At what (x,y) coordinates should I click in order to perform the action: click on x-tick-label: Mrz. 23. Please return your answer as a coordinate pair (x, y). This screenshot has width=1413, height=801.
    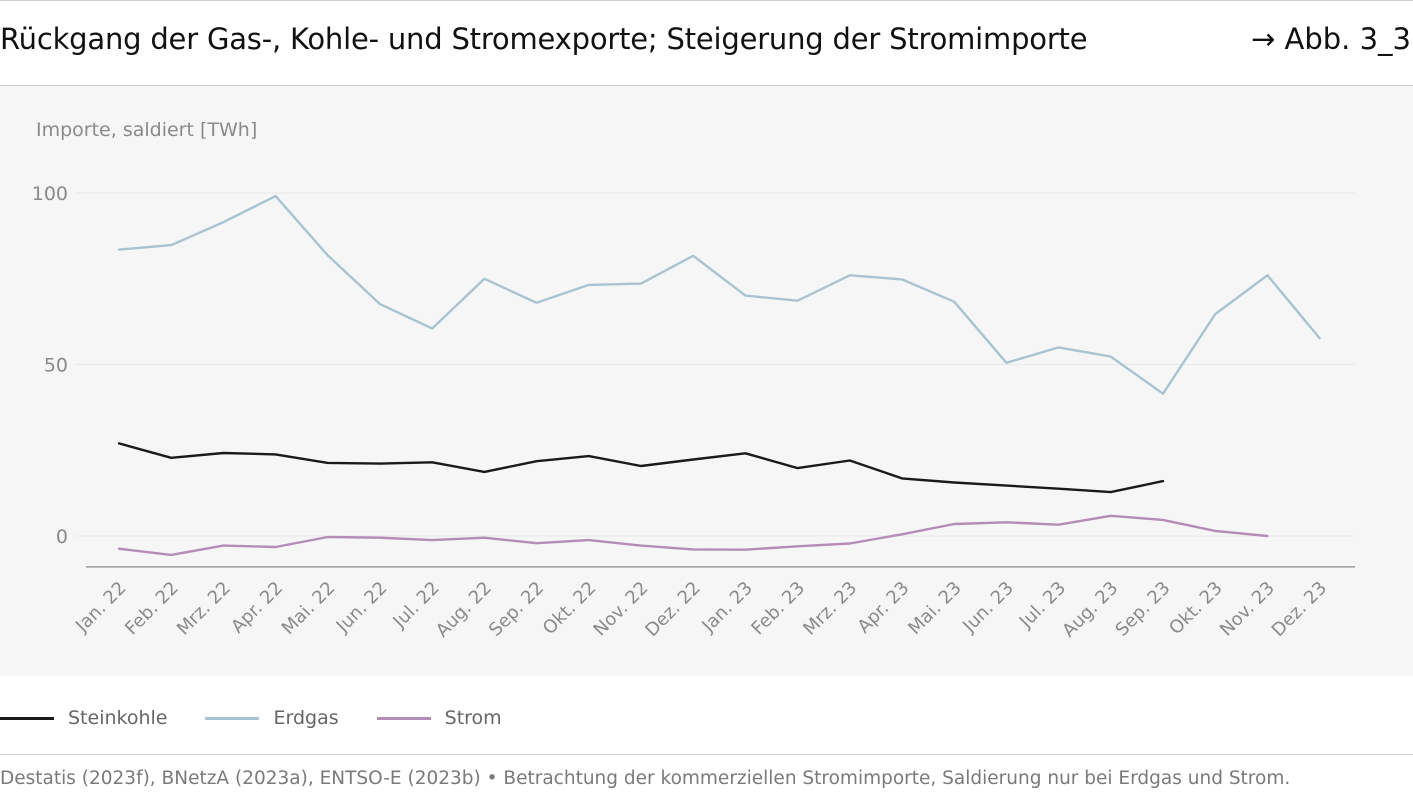
    Looking at the image, I should click on (830, 609).